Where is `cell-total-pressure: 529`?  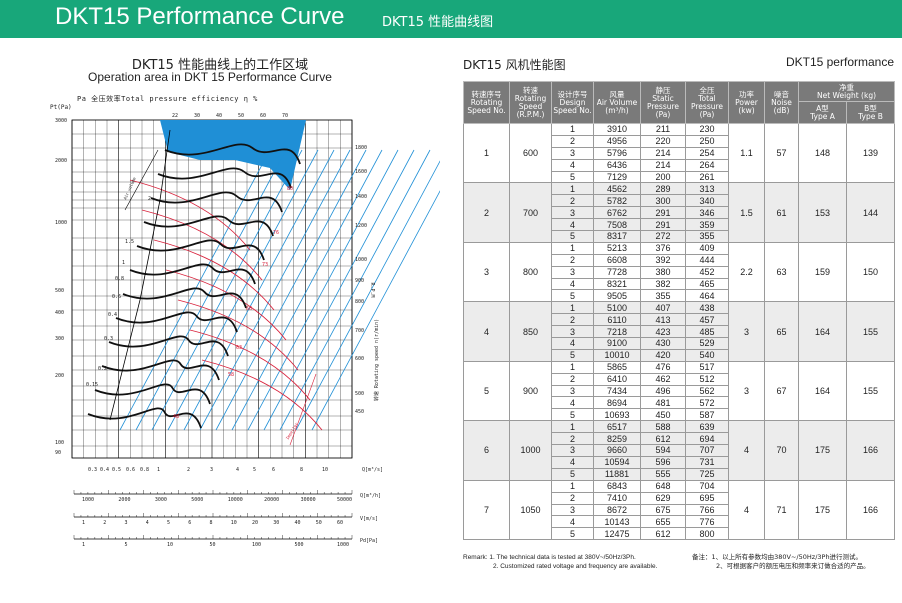
cell-total-pressure: 529 is located at coordinates (707, 343).